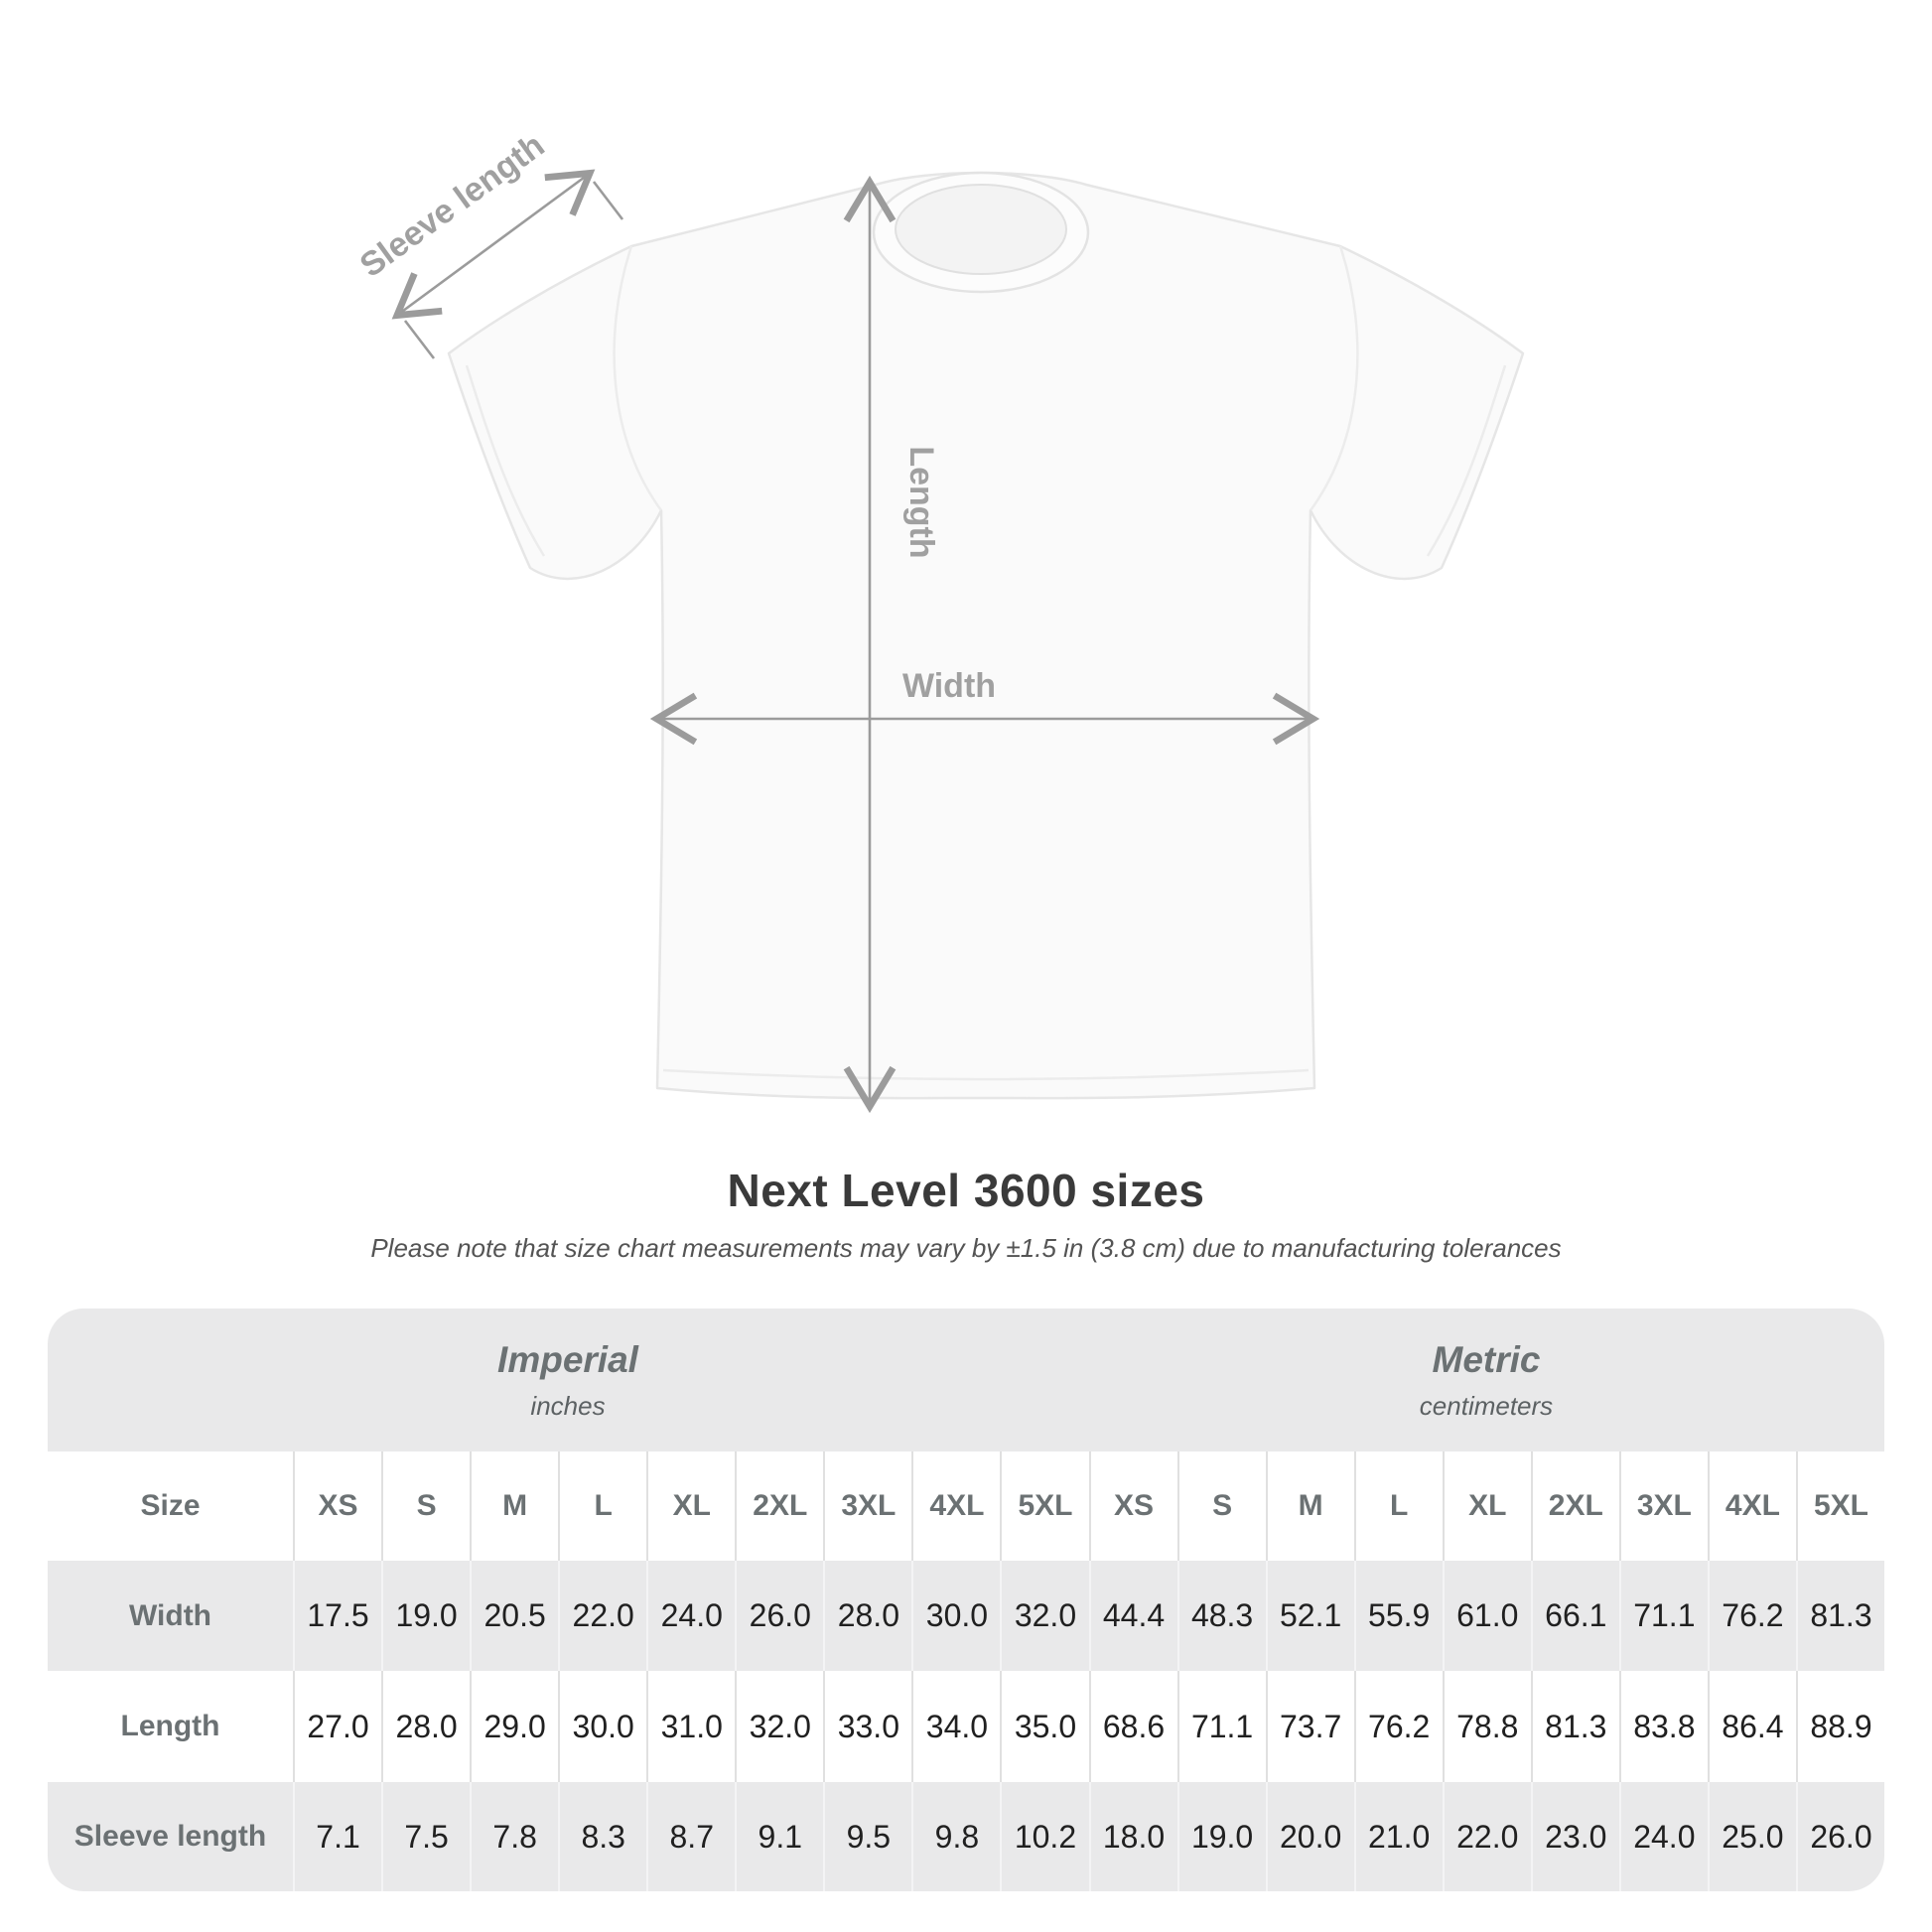  Describe the element at coordinates (1486, 1836) in the screenshot. I see `table-cell: 22.0` at that location.